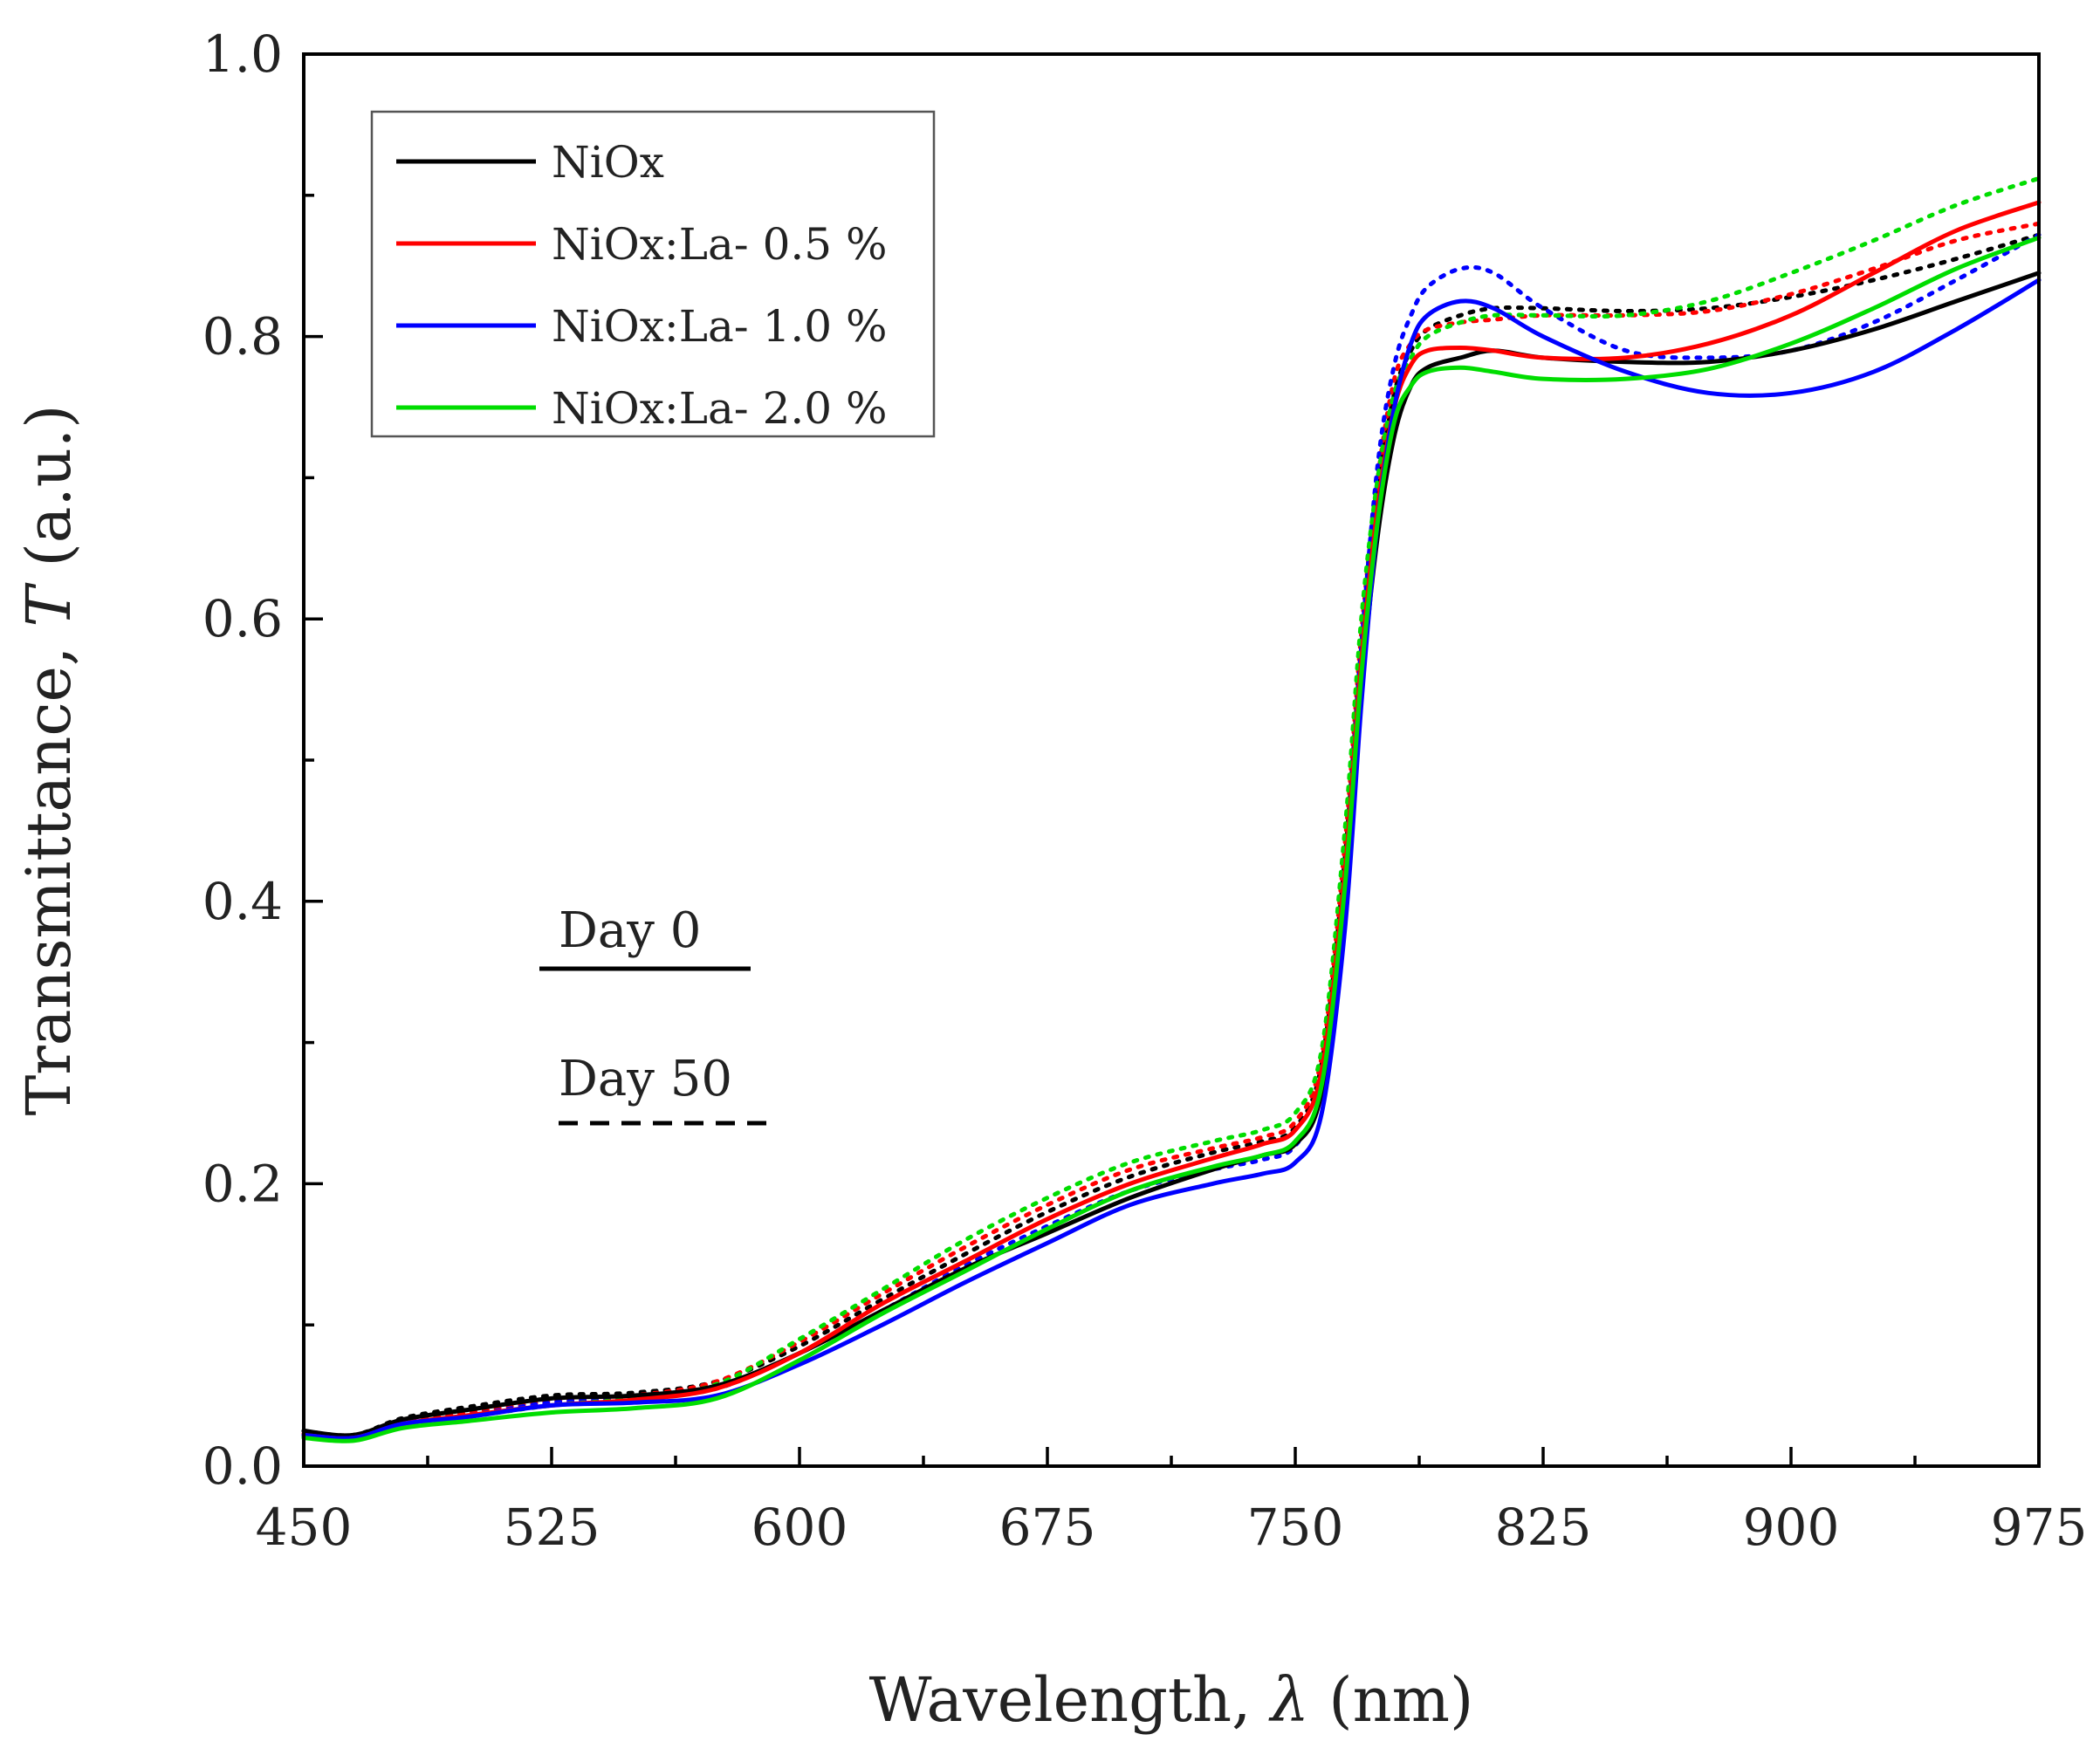  What do you see at coordinates (49, 760) in the screenshot?
I see `y-axis-label: Transmittance, T (a.u.)` at bounding box center [49, 760].